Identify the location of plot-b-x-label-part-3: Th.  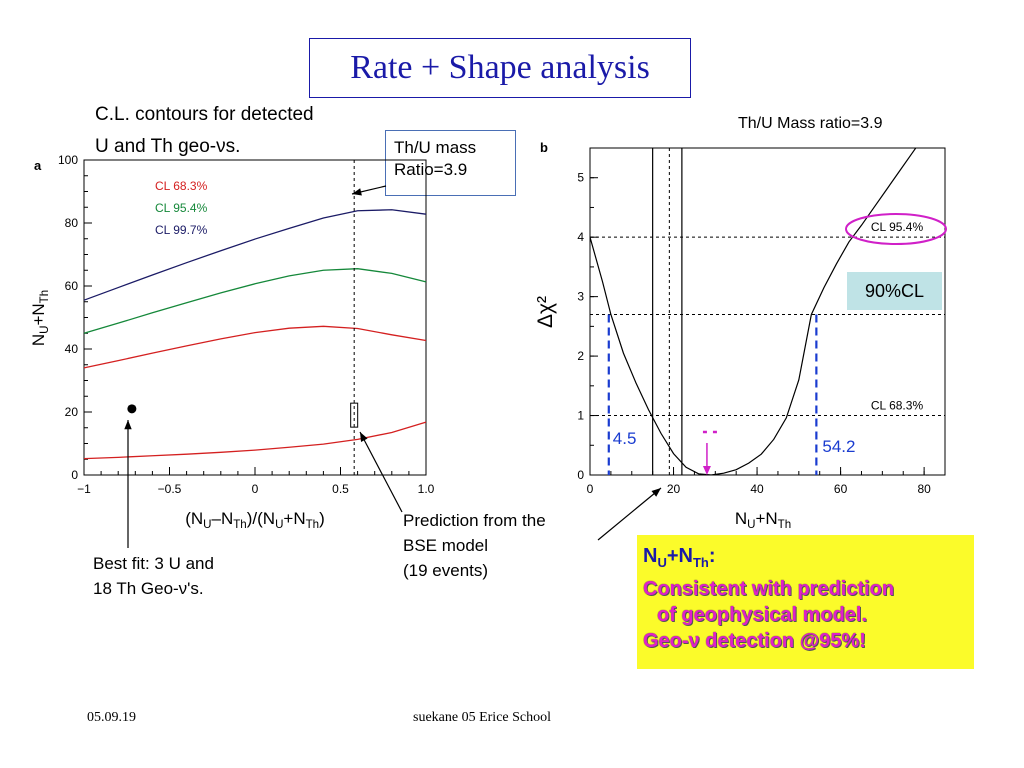
(784, 525).